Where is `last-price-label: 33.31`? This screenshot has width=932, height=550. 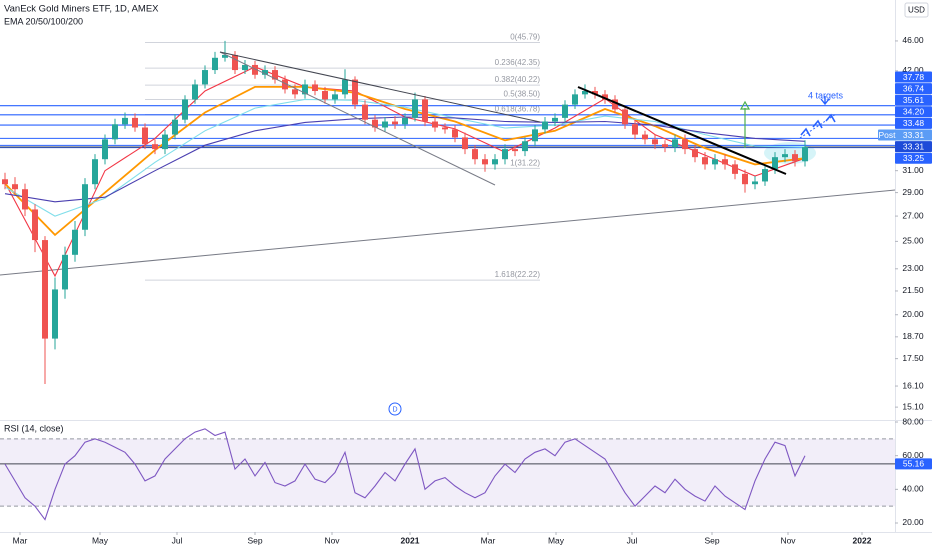
last-price-label: 33.31 is located at coordinates (914, 146).